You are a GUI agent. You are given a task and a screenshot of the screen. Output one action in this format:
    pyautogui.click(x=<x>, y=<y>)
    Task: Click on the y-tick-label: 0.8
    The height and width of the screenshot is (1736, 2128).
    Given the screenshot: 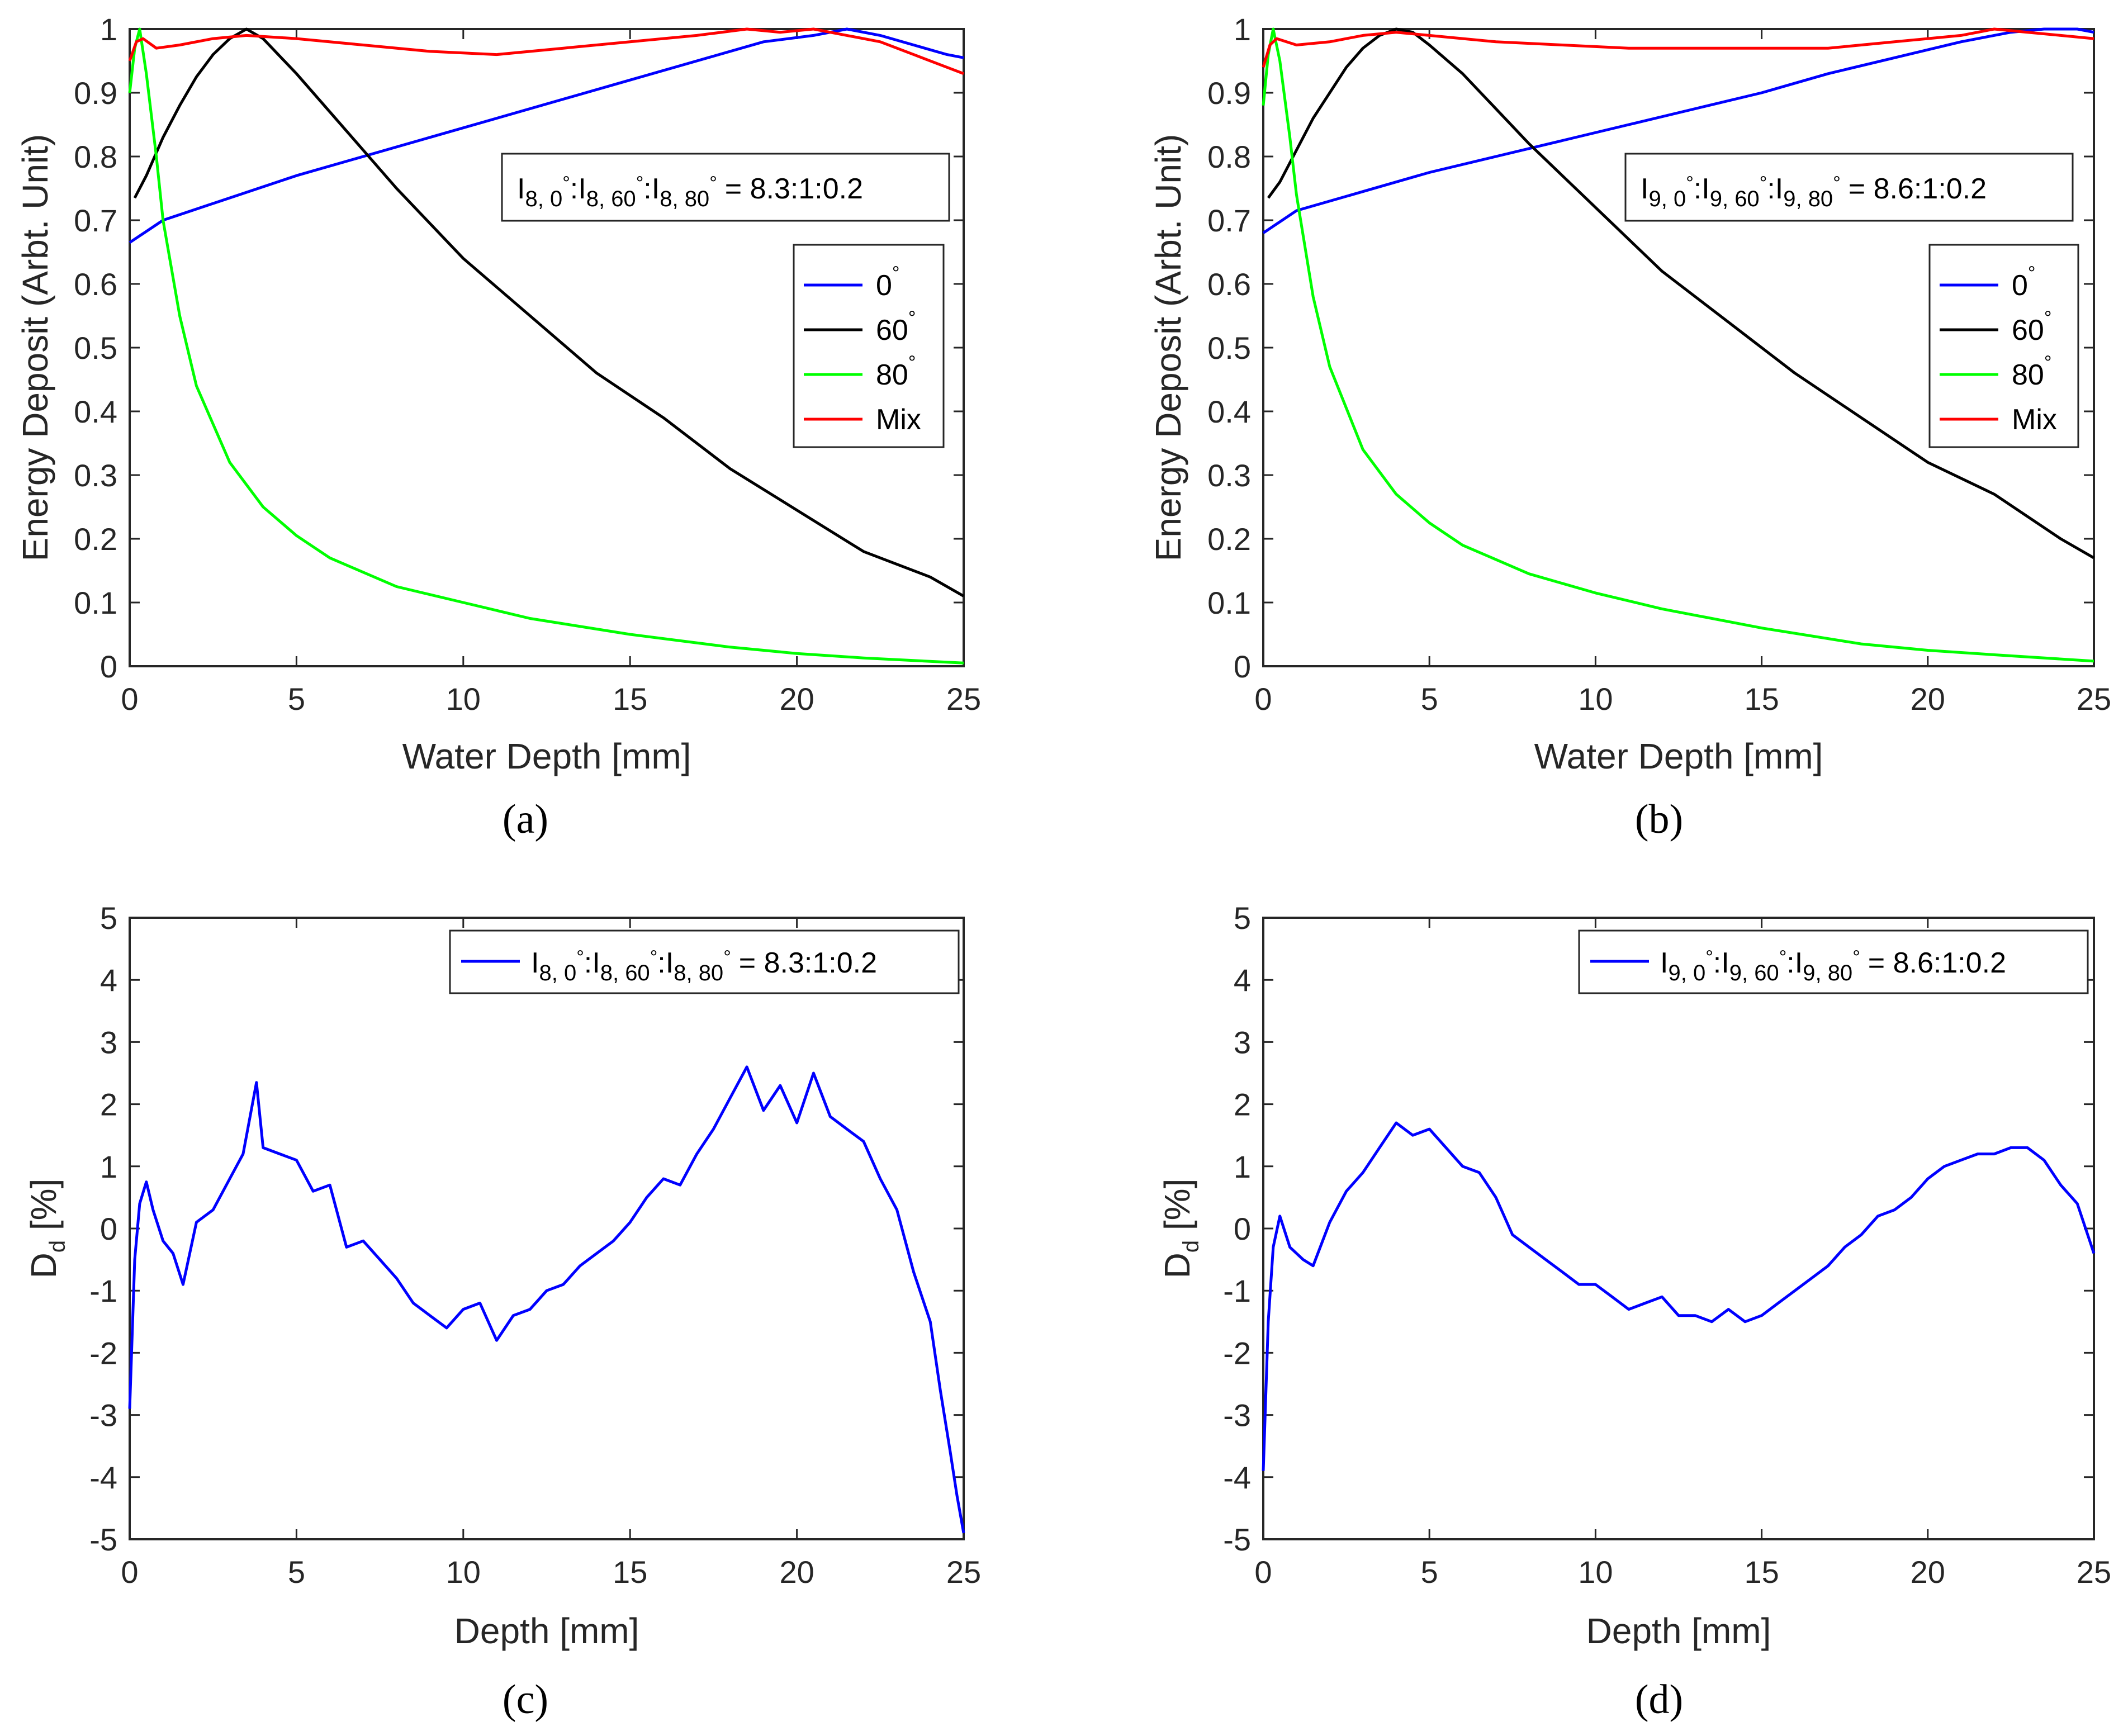 What is the action you would take?
    pyautogui.click(x=1229, y=156)
    